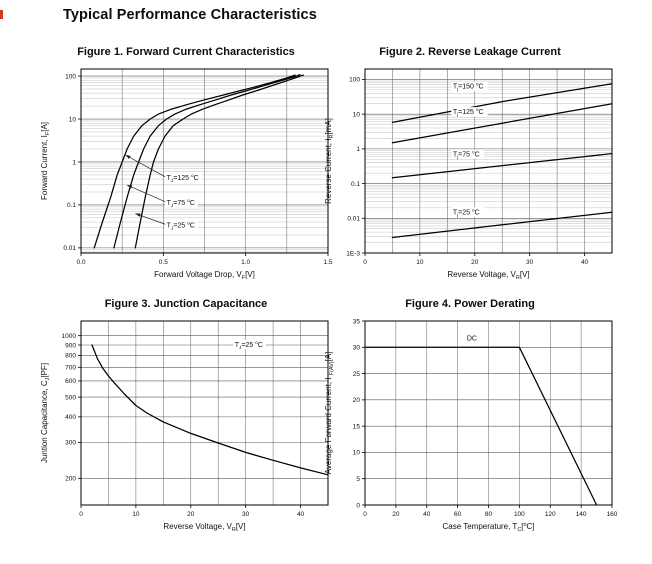  What do you see at coordinates (612, 514) in the screenshot?
I see `svg-text: 160` at bounding box center [612, 514].